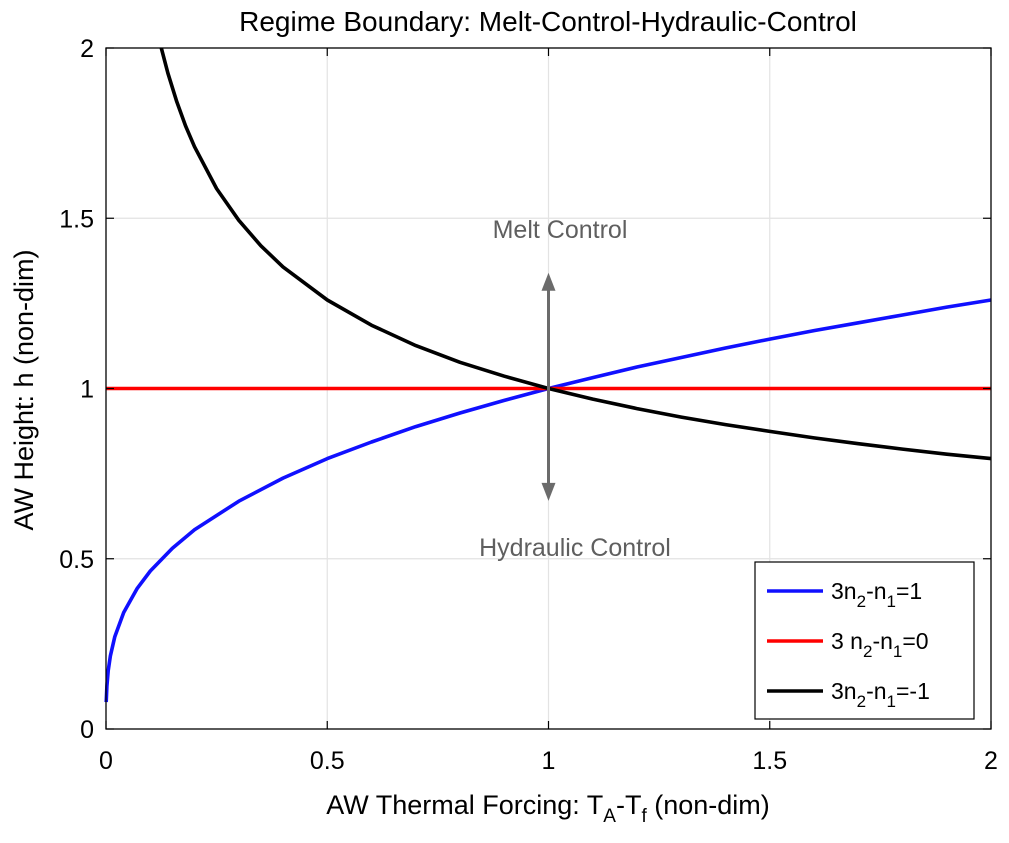 This screenshot has width=1009, height=843. Describe the element at coordinates (991, 761) in the screenshot. I see `x-tick-label-4: 2` at that location.